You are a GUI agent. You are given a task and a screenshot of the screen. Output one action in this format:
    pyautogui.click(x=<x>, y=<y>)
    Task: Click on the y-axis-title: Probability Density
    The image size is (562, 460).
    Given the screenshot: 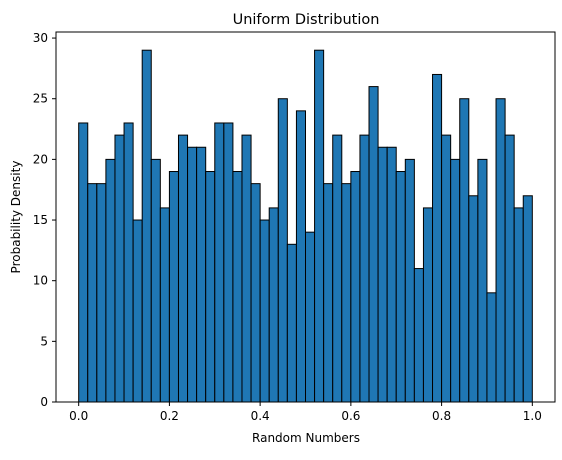 What is the action you would take?
    pyautogui.click(x=16, y=217)
    